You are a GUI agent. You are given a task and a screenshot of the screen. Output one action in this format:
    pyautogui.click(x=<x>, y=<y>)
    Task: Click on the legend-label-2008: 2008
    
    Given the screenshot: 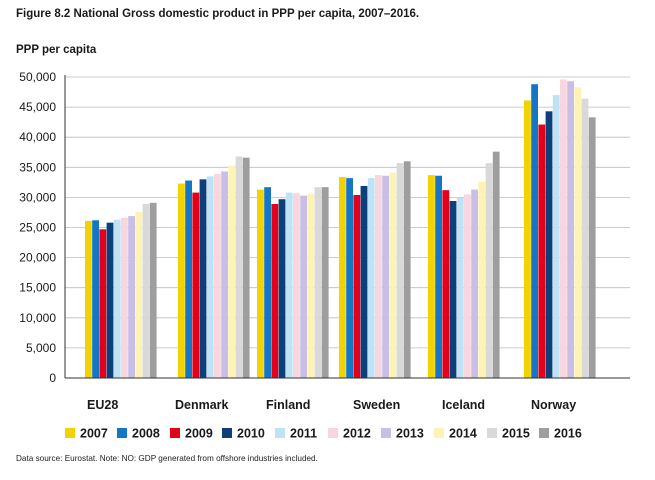 What is the action you would take?
    pyautogui.click(x=146, y=434)
    